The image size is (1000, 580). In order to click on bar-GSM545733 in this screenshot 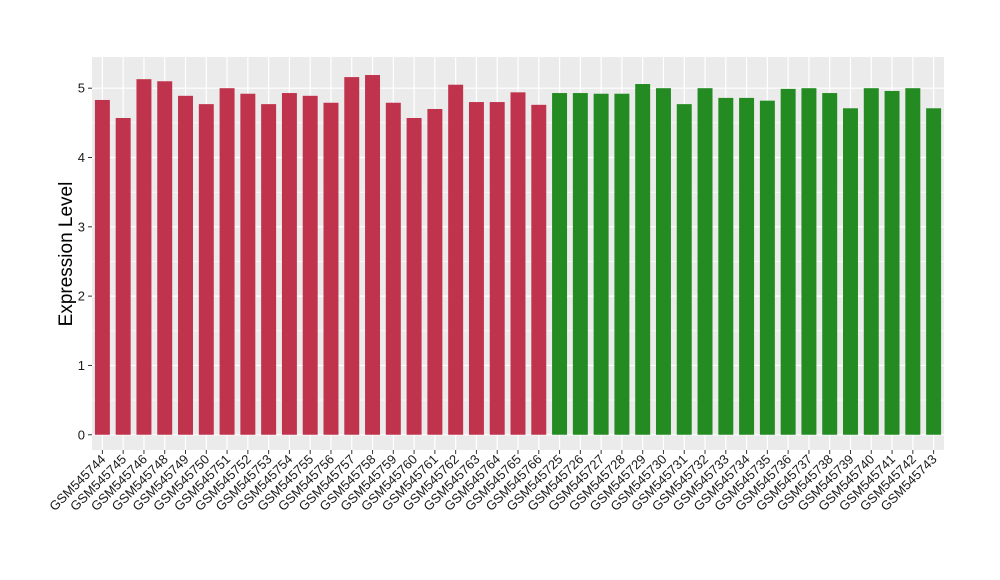, I will do `click(726, 266)`.